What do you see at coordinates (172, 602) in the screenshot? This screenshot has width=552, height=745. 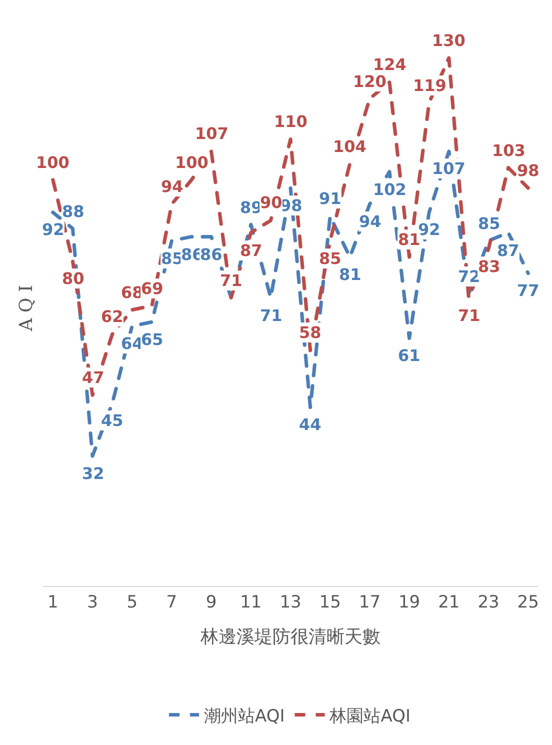 I see `x-tick-label: 7` at bounding box center [172, 602].